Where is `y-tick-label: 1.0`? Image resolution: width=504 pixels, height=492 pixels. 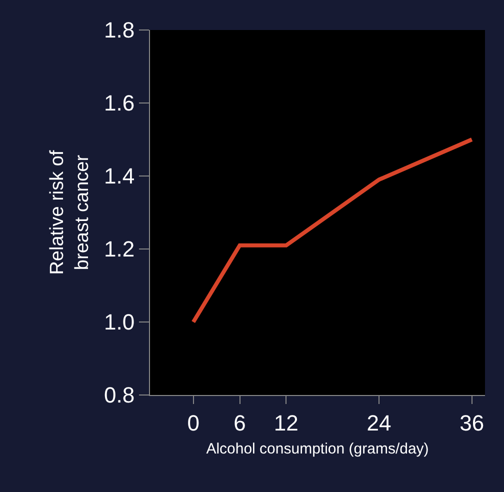
y-tick-label: 1.0 is located at coordinates (119, 322).